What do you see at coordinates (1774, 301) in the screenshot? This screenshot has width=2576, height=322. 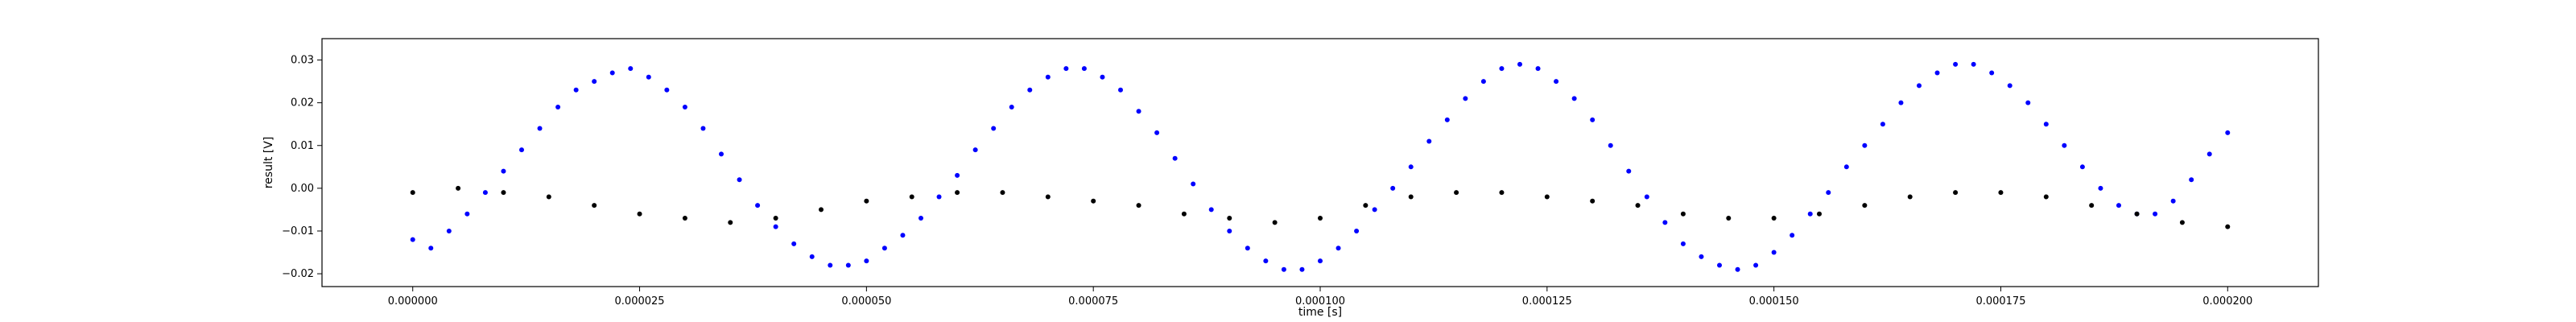 I see `x-tick-label: 0.000150` at bounding box center [1774, 301].